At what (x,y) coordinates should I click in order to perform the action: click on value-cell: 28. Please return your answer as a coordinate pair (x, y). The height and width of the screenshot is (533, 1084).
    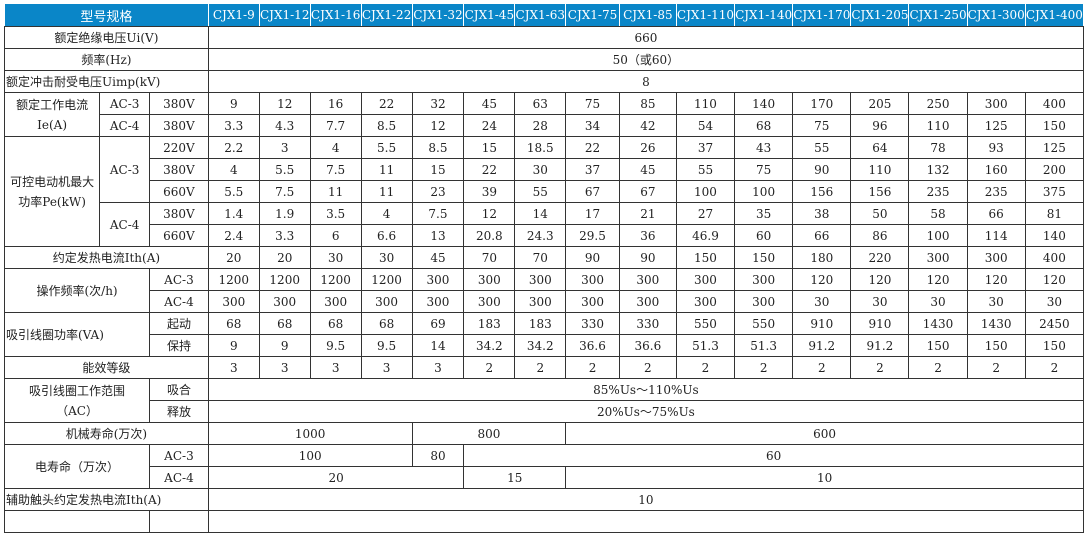
    Looking at the image, I should click on (540, 125).